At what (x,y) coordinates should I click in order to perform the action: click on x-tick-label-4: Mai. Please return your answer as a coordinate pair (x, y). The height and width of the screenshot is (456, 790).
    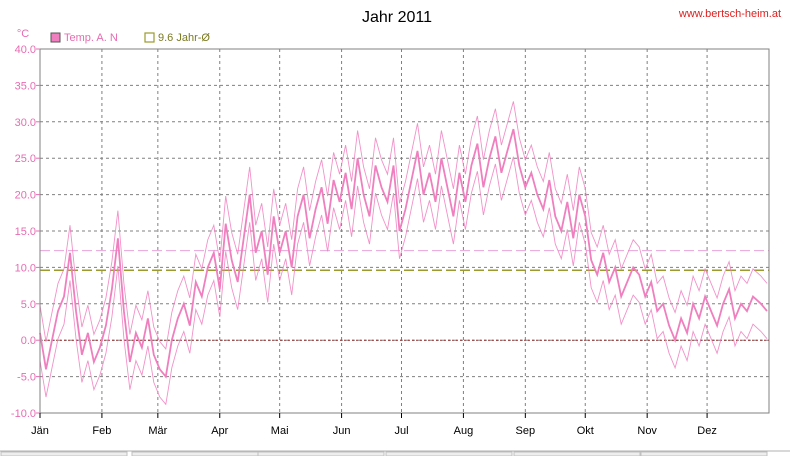
    Looking at the image, I should click on (280, 431).